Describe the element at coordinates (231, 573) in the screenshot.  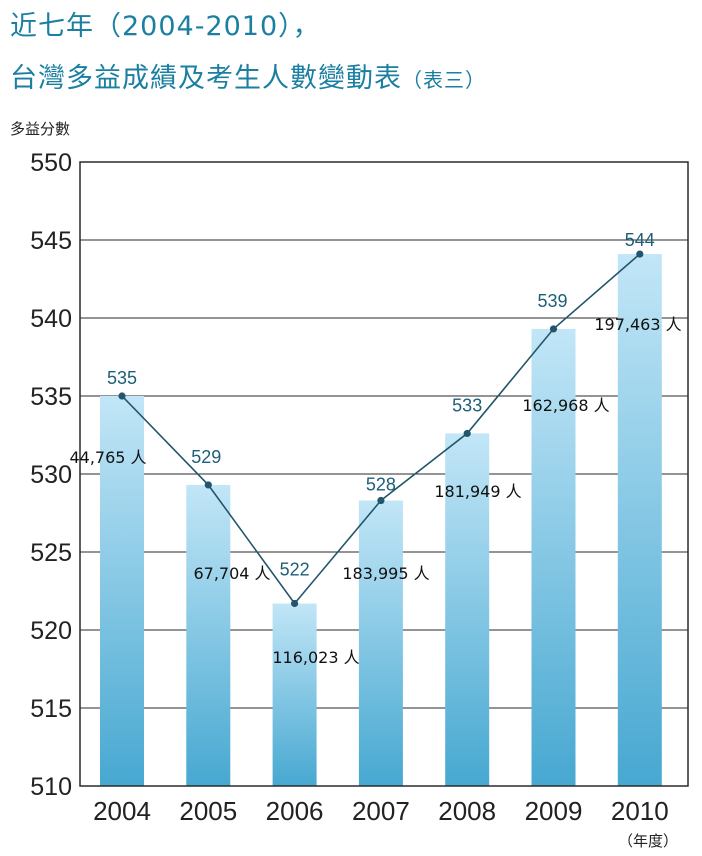
I see `examinee-count-label: 67,704 人` at that location.